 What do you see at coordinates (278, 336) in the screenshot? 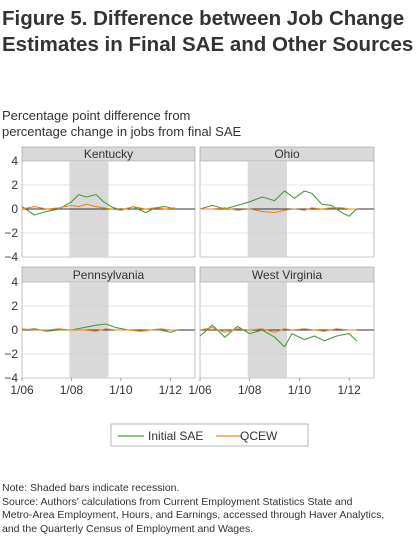
I see `series-line-initial-sae-west-virginia` at bounding box center [278, 336].